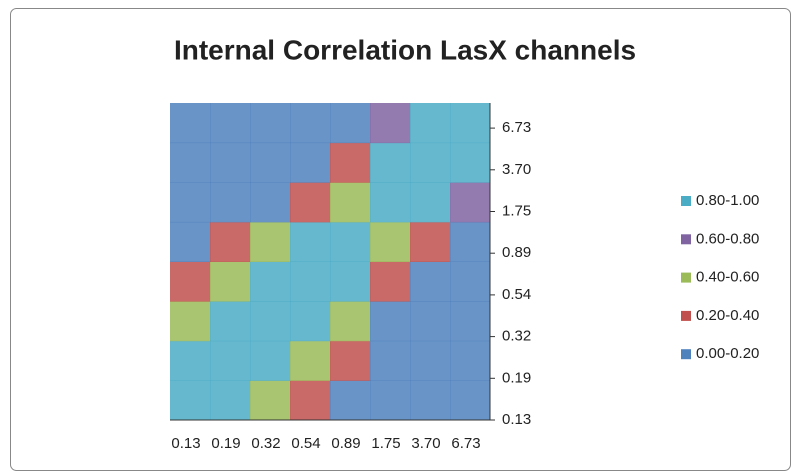 Image resolution: width=801 pixels, height=475 pixels. I want to click on x-tick-label: 0.13, so click(185, 443).